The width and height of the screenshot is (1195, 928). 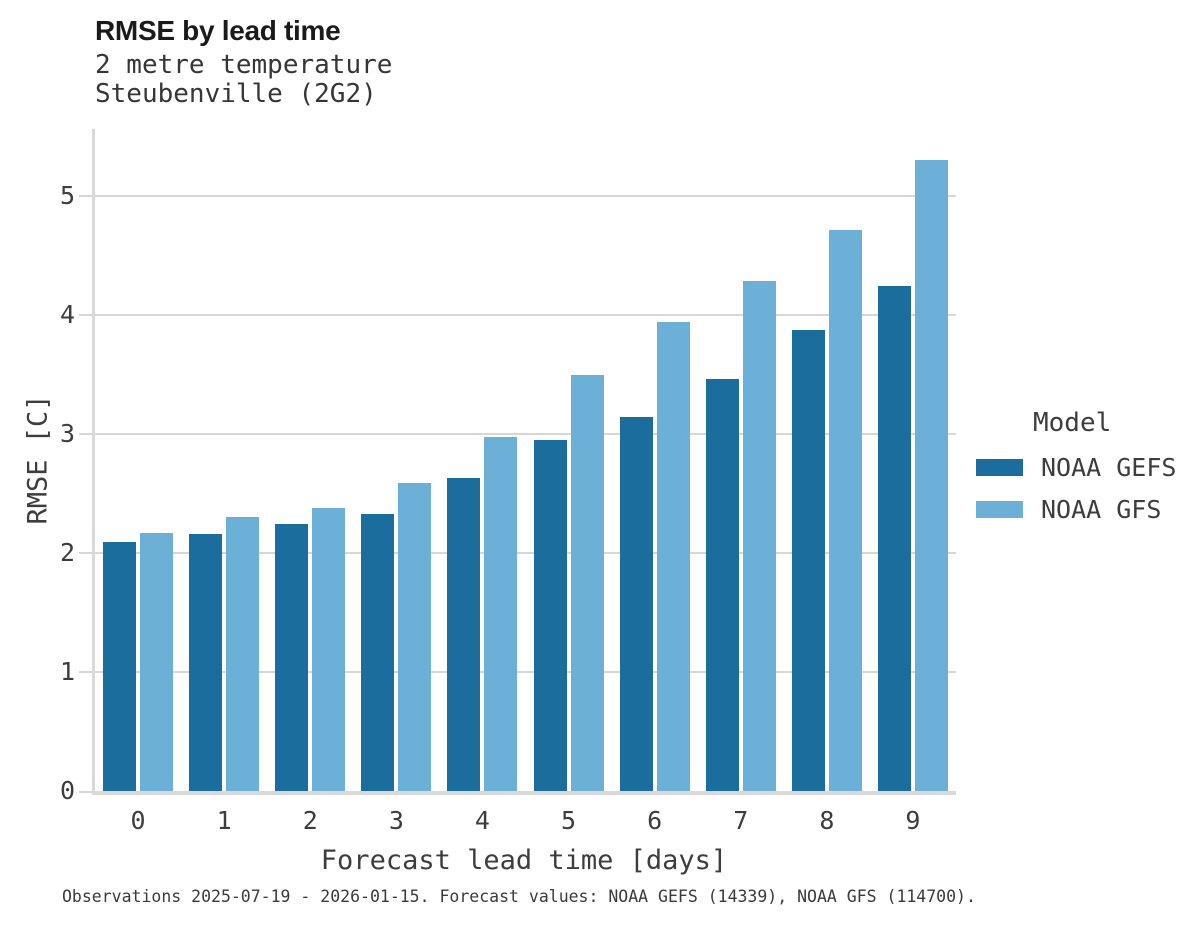 What do you see at coordinates (310, 820) in the screenshot?
I see `x-tick-label-2: 2` at bounding box center [310, 820].